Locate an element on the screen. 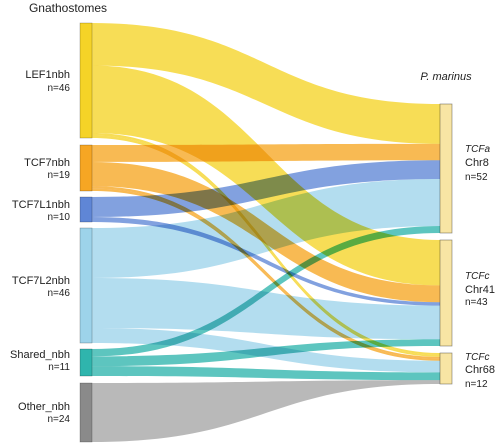 This screenshot has width=499, height=444. flow-shared-nbh-to-tcfc-chr68 is located at coordinates (266, 373).